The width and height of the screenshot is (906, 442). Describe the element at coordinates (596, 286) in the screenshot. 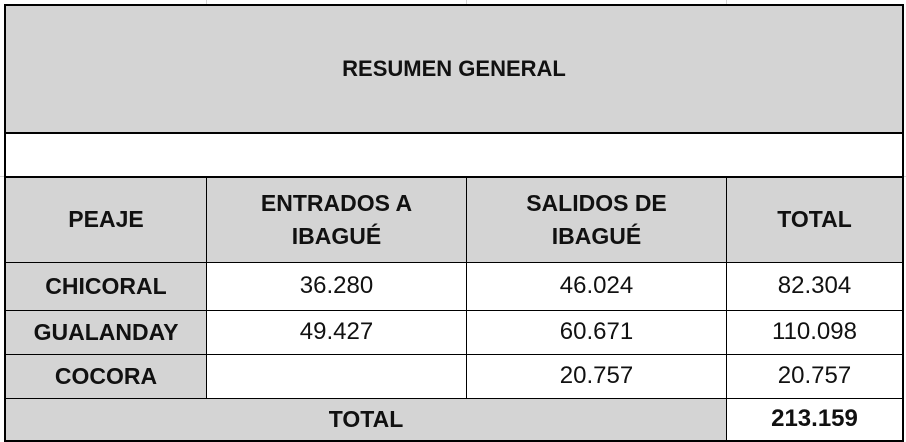

I see `cell-salidos: 46.024` at that location.